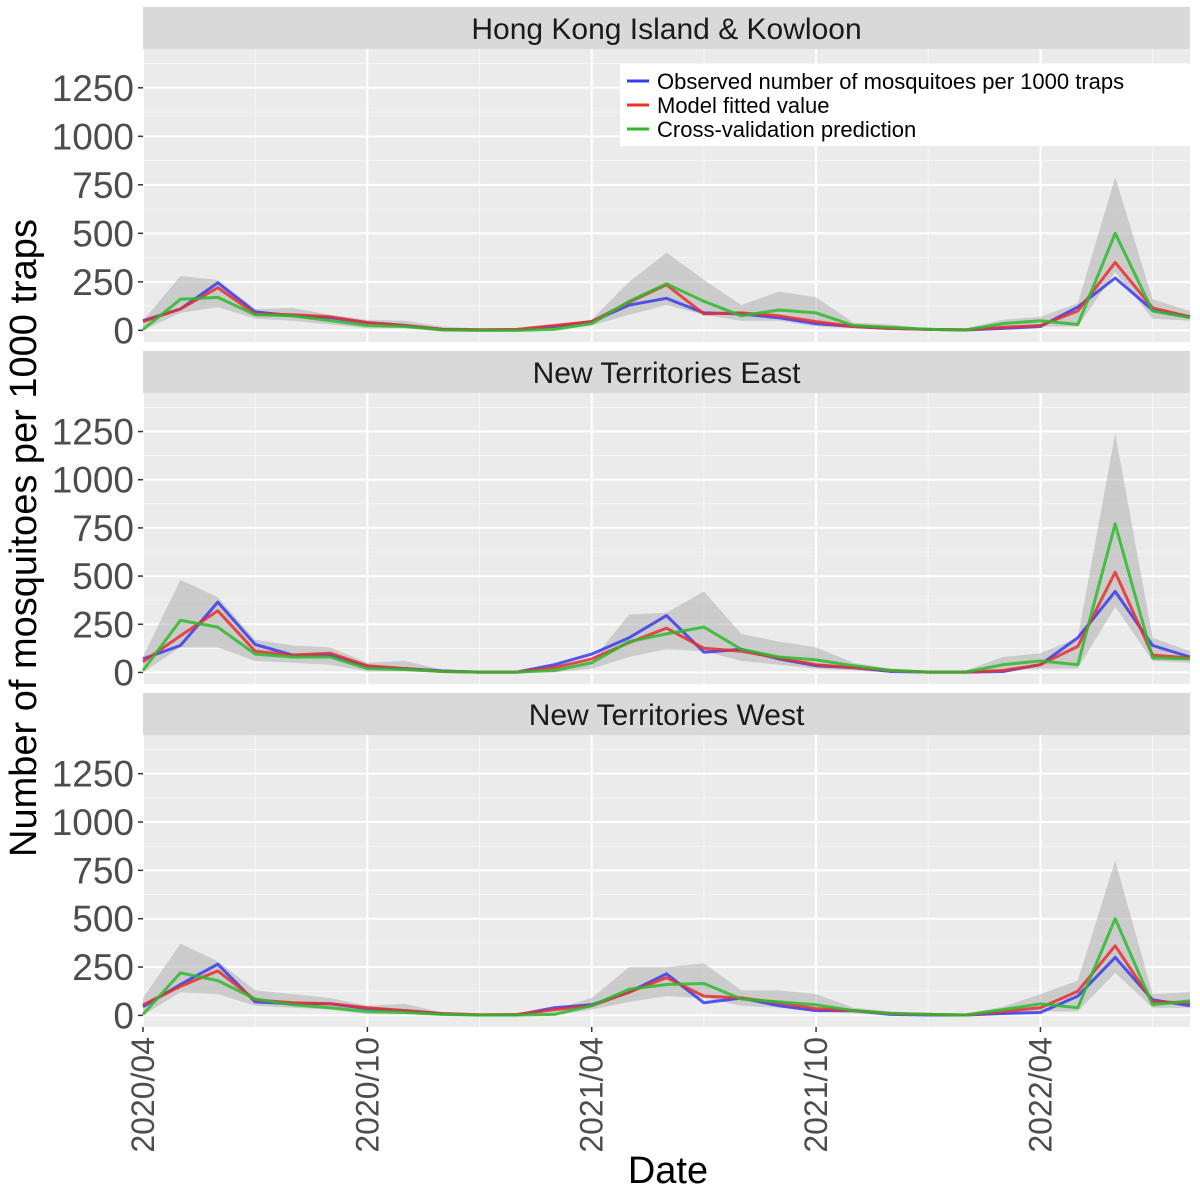 The image size is (1200, 1200). I want to click on legend-label: Model fitted value, so click(743, 105).